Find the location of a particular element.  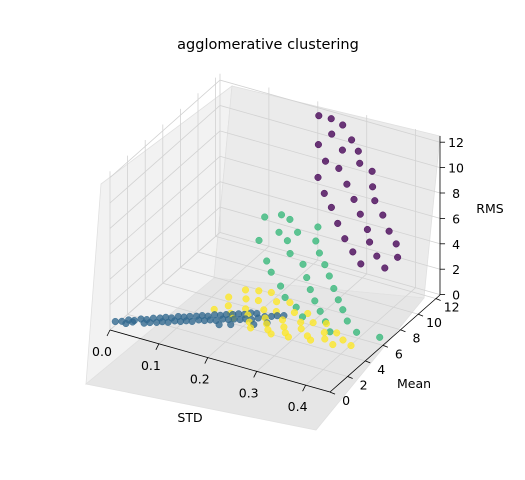

z-axis-label: RMS is located at coordinates (489, 208).